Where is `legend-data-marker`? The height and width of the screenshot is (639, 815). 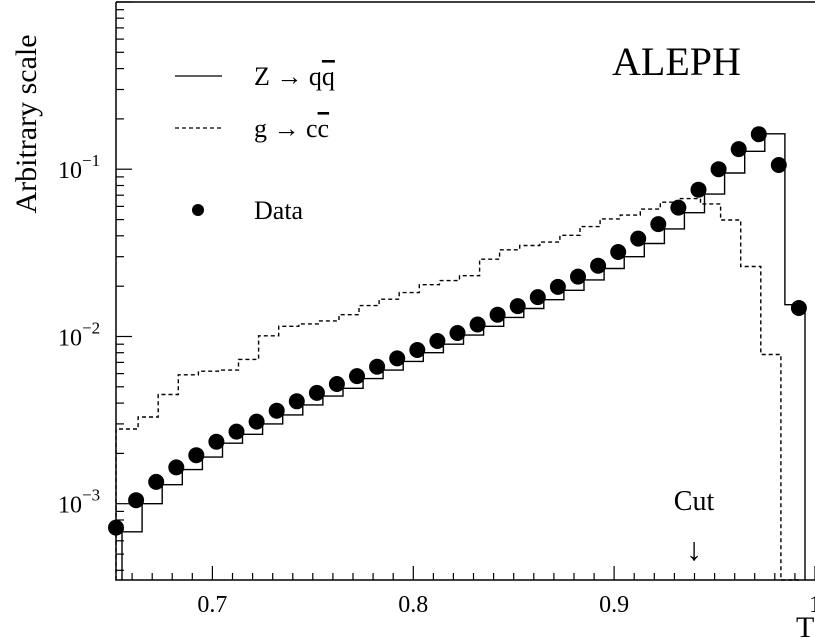 legend-data-marker is located at coordinates (198, 210).